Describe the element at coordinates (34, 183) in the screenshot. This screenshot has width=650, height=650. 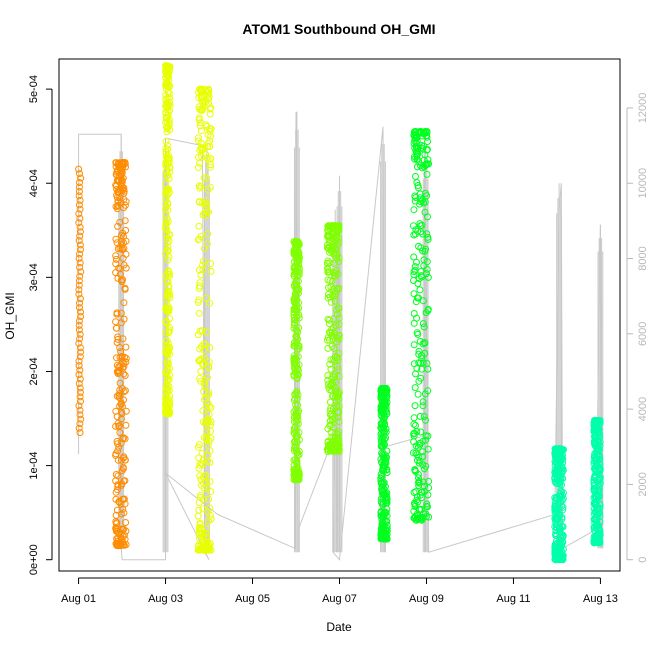
I see `y-tick-label: 4e-04` at that location.